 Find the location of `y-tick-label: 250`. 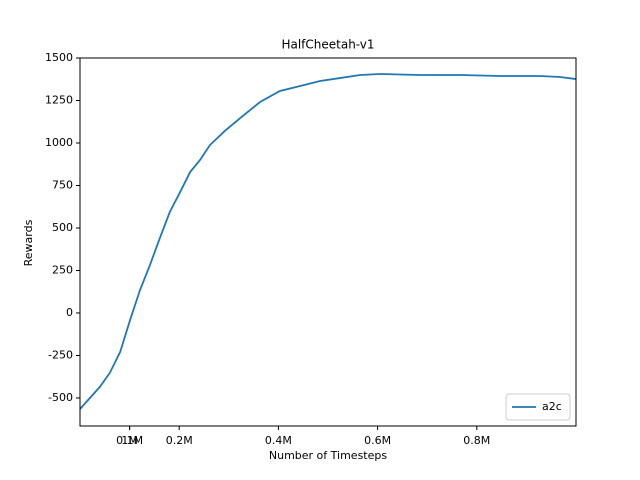

y-tick-label: 250 is located at coordinates (62, 269).